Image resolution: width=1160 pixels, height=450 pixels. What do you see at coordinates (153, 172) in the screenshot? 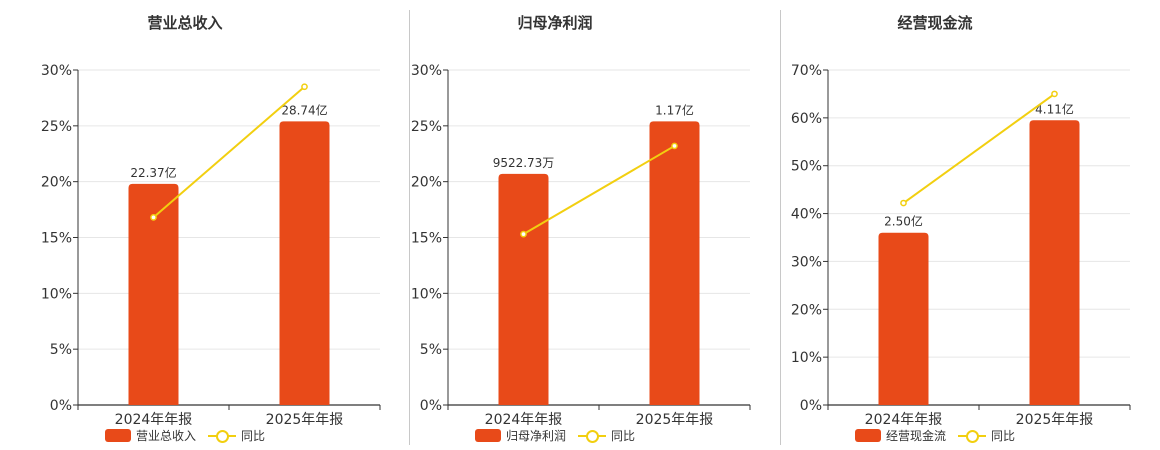
I see `bar-data-label: 22.37亿` at bounding box center [153, 172].